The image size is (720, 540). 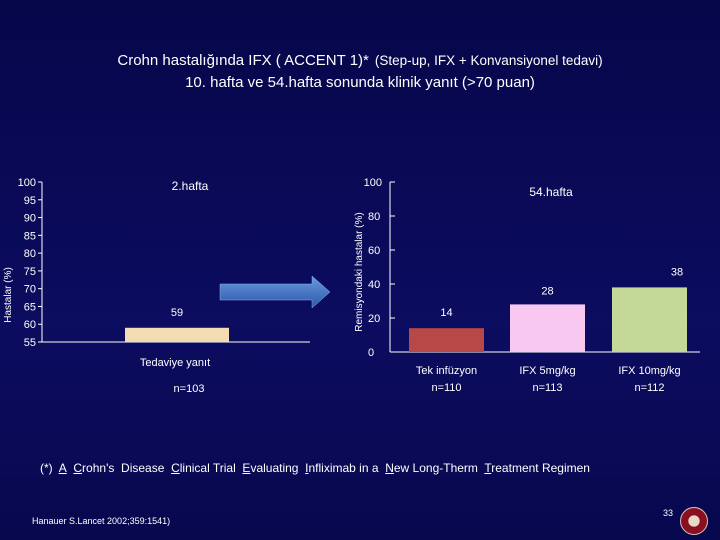 I want to click on right-bar-value-label: 38, so click(x=677, y=272).